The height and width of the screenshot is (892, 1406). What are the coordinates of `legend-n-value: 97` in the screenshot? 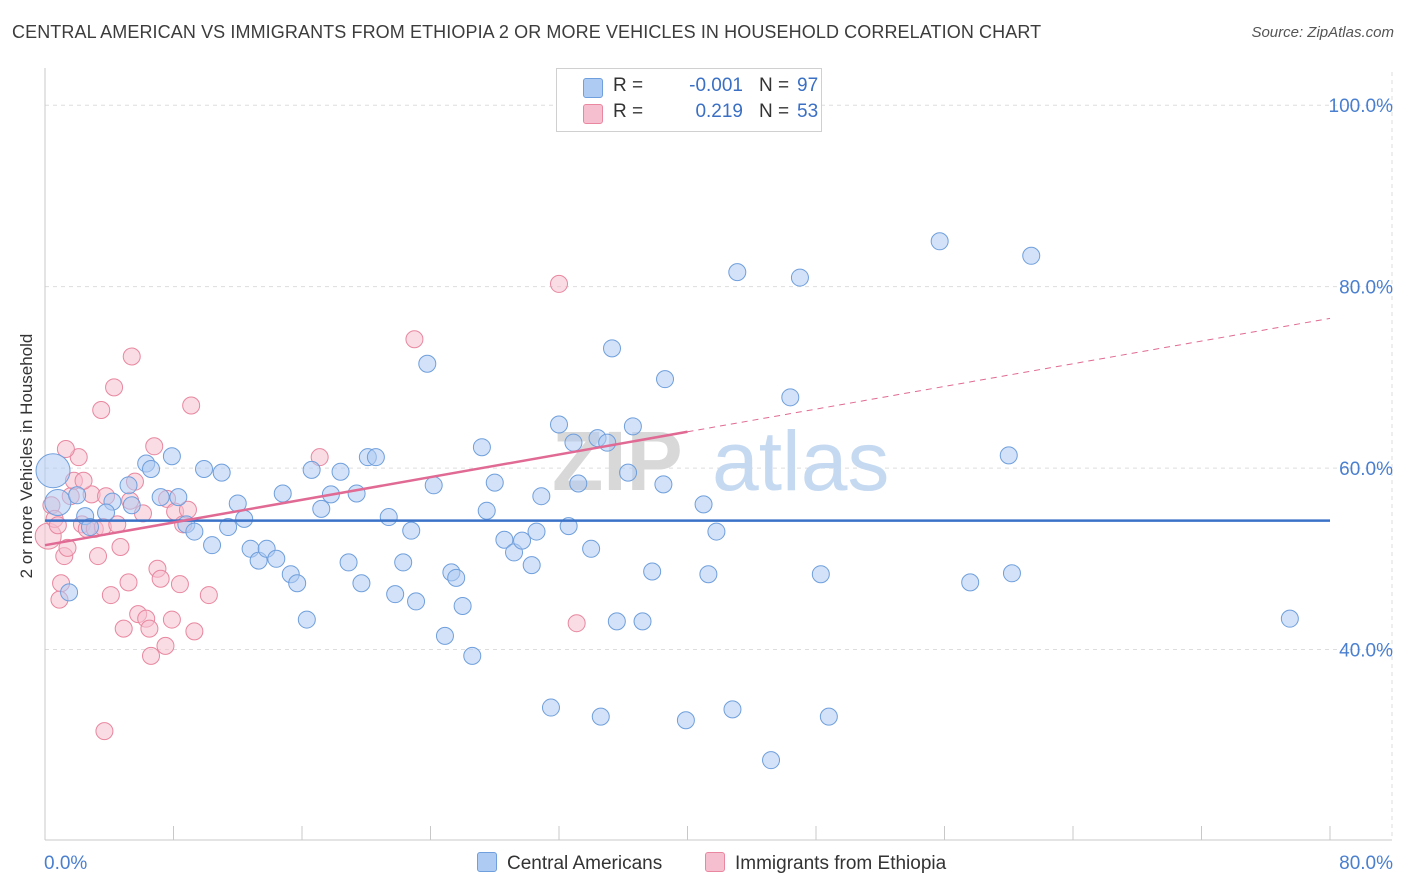 It's located at (808, 85).